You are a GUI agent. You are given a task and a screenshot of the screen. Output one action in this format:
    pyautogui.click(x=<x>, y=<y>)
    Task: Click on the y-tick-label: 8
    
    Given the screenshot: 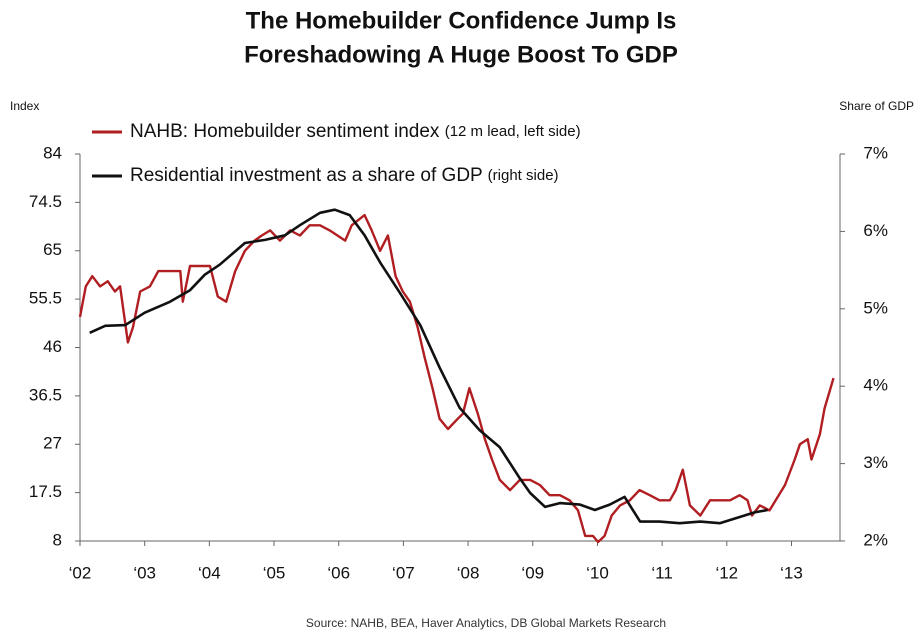 What is the action you would take?
    pyautogui.click(x=57, y=539)
    